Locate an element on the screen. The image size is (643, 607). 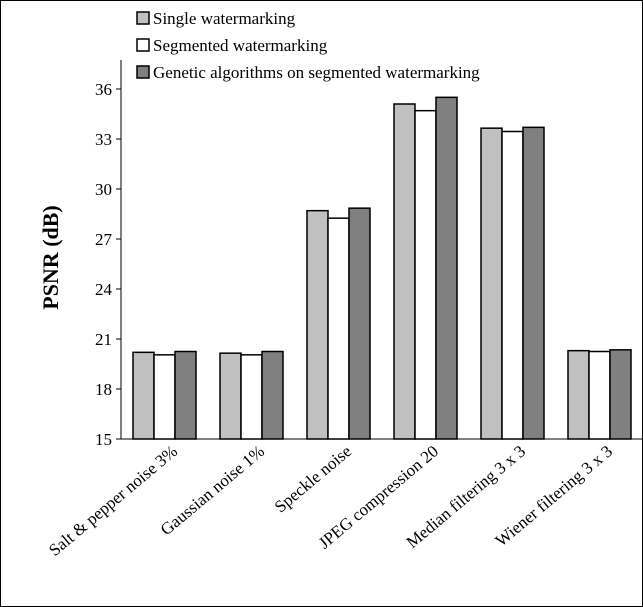
y-axis: 15 18 21 24 27 30 33 36 is located at coordinates (108, 254).